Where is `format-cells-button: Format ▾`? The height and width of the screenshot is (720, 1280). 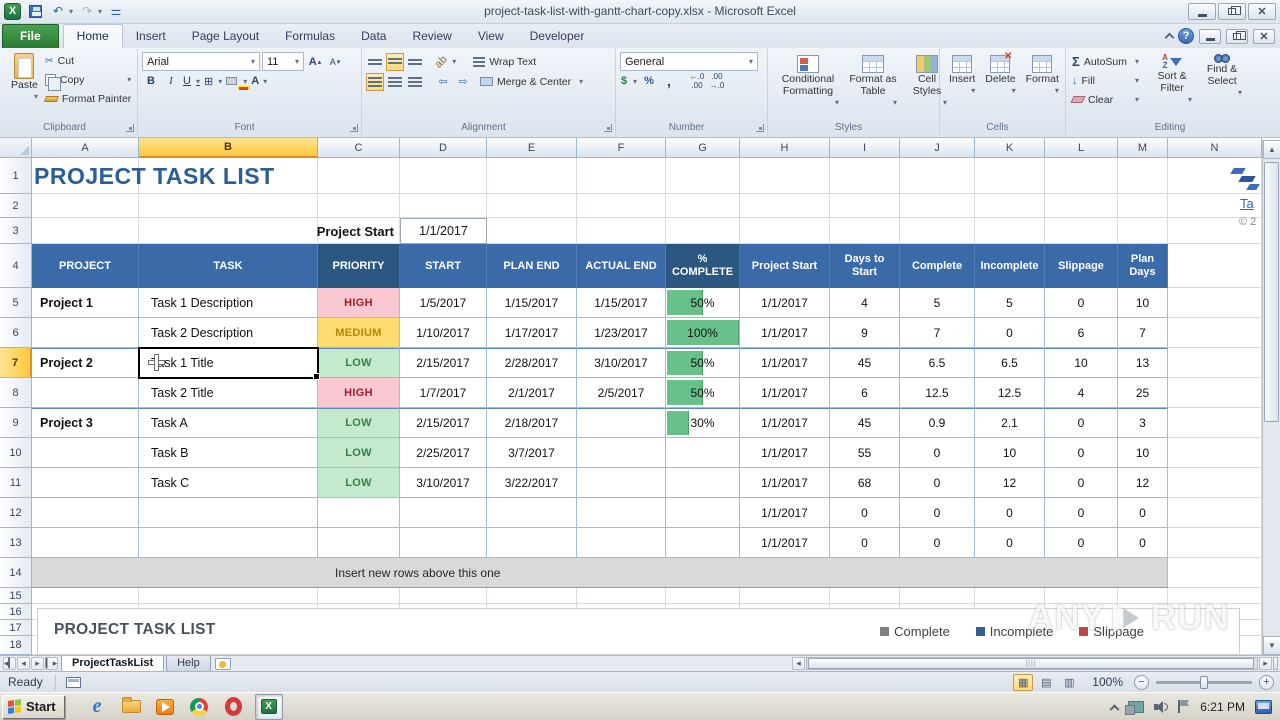 format-cells-button: Format ▾ is located at coordinates (1042, 86).